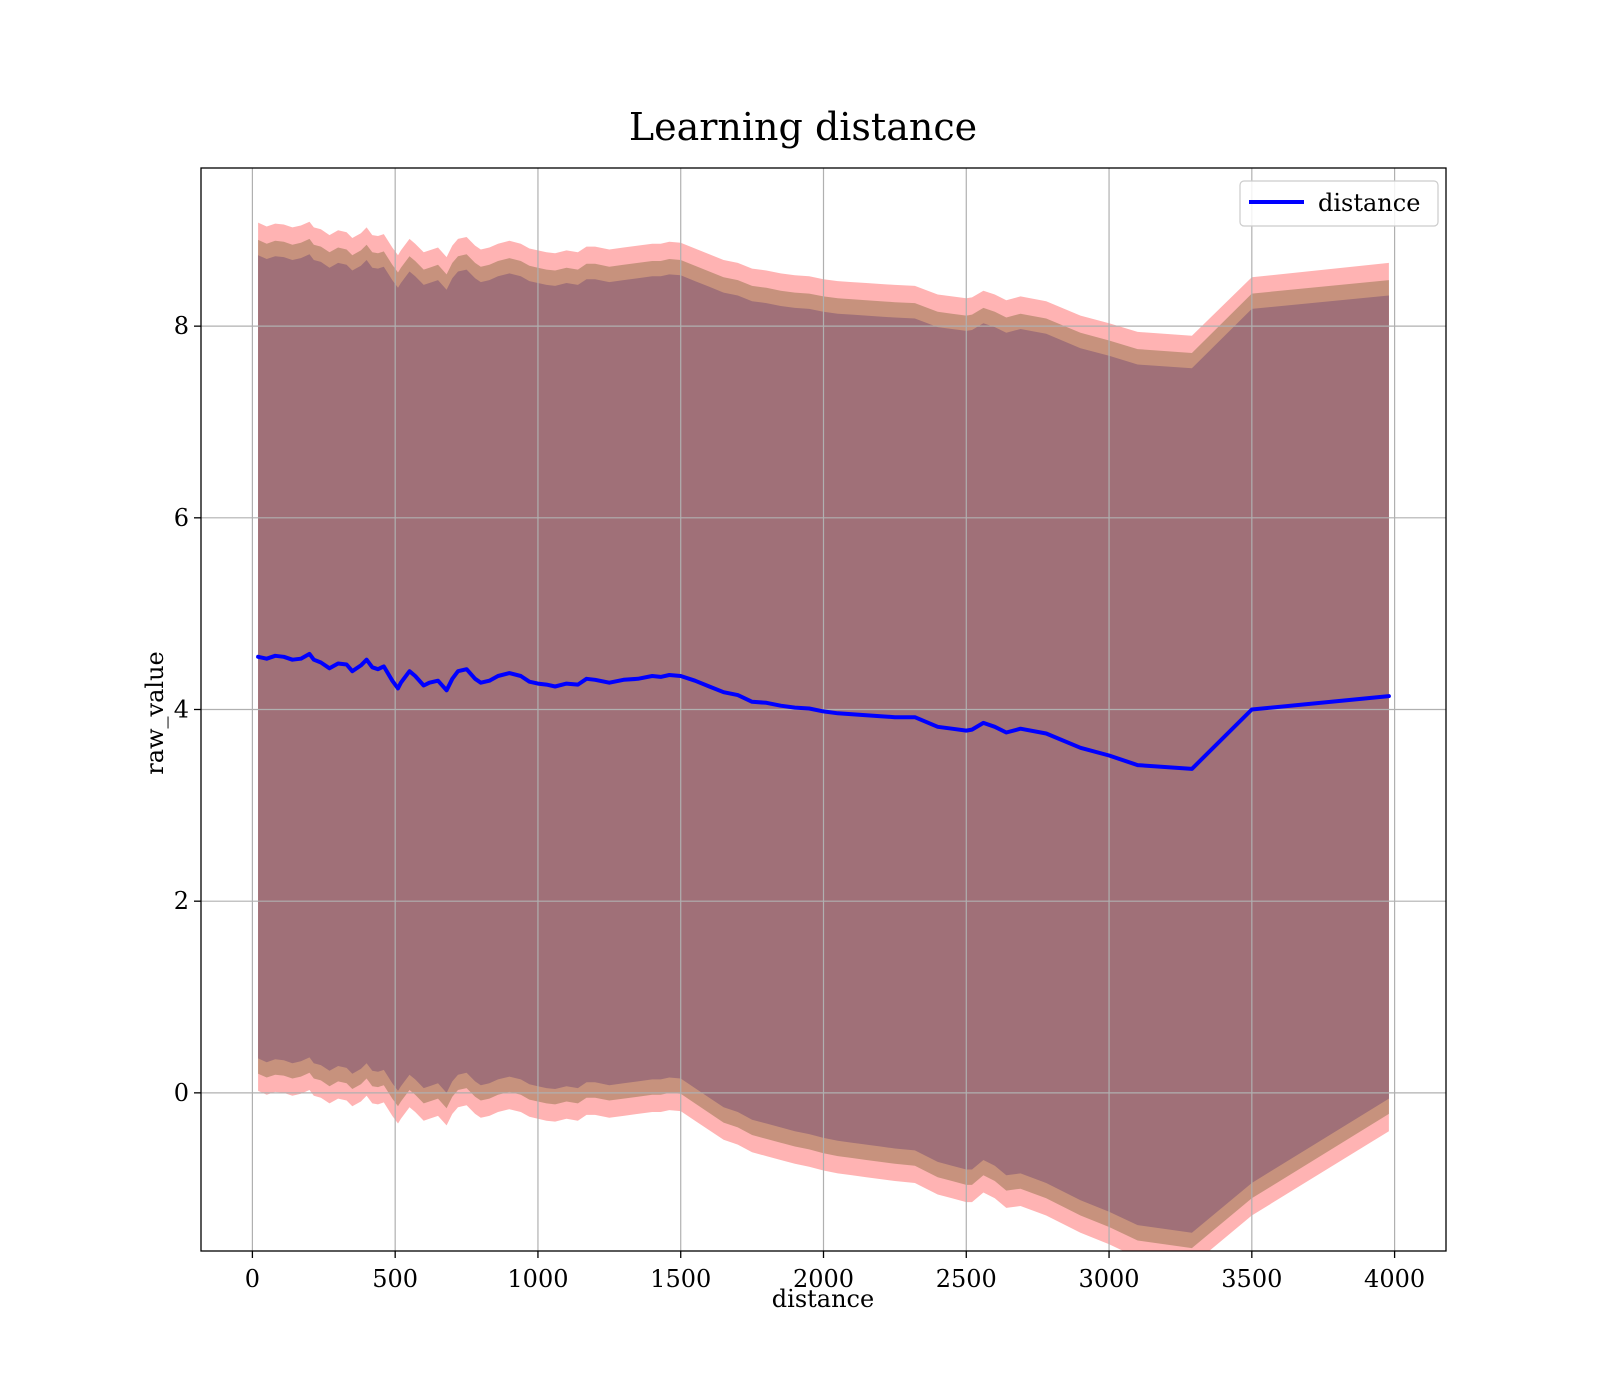 The width and height of the screenshot is (1600, 1400). I want to click on series-lines, so click(823, 711).